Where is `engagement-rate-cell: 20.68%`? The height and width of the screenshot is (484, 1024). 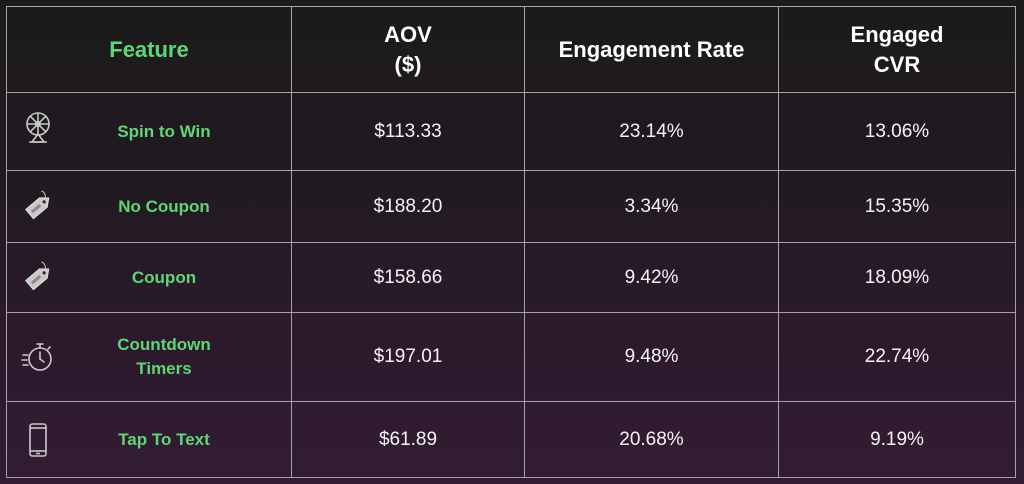
engagement-rate-cell: 20.68% is located at coordinates (651, 439).